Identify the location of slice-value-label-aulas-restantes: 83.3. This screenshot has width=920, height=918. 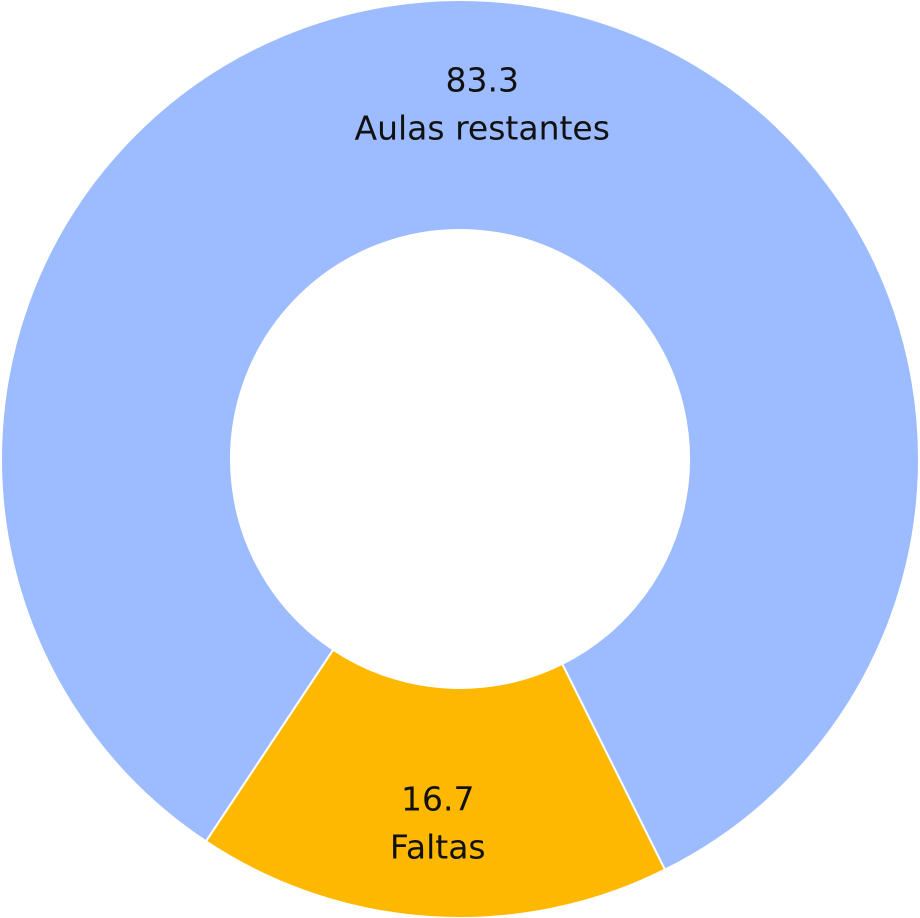
(481, 80).